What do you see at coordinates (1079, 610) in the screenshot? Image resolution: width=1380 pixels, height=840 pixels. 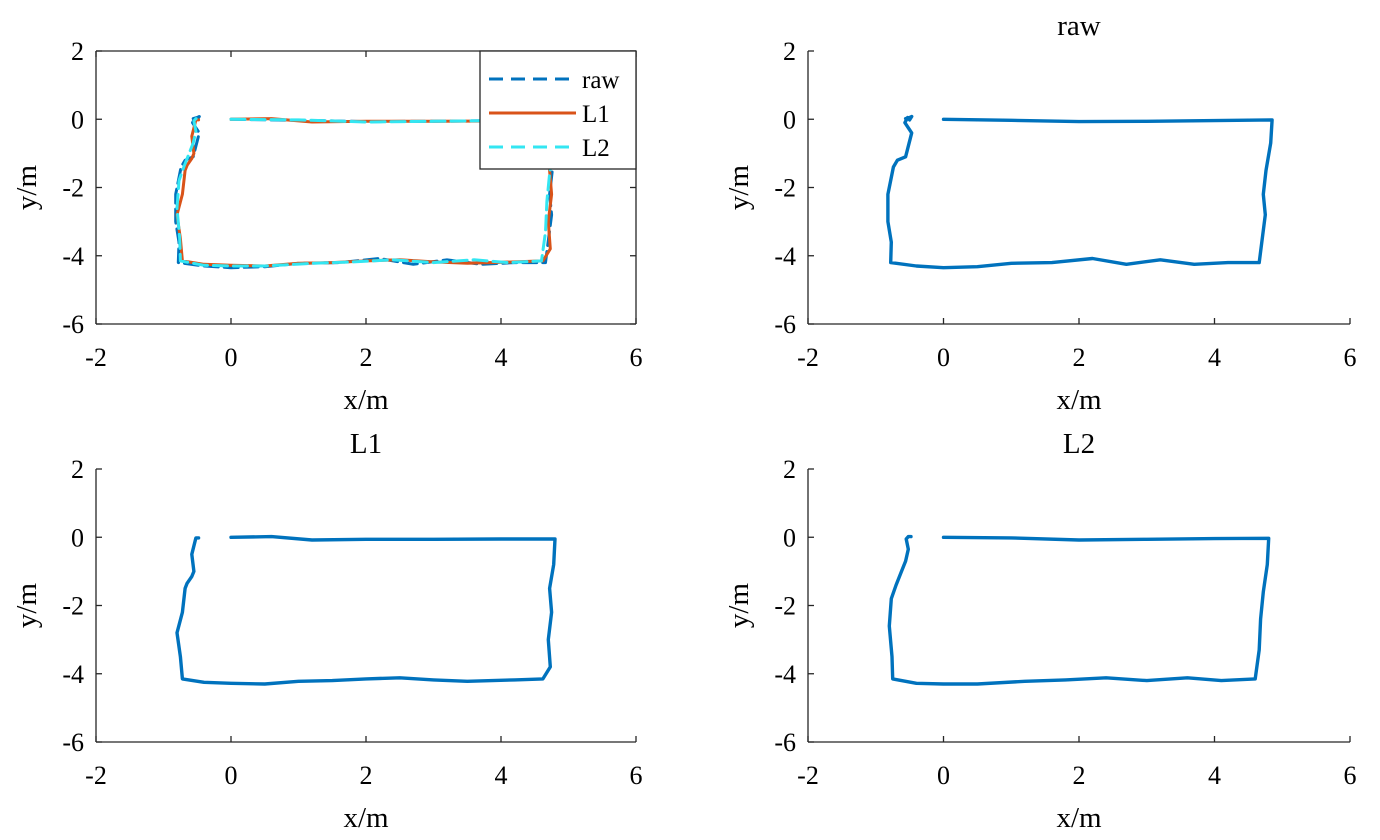 I see `series-line-l2` at bounding box center [1079, 610].